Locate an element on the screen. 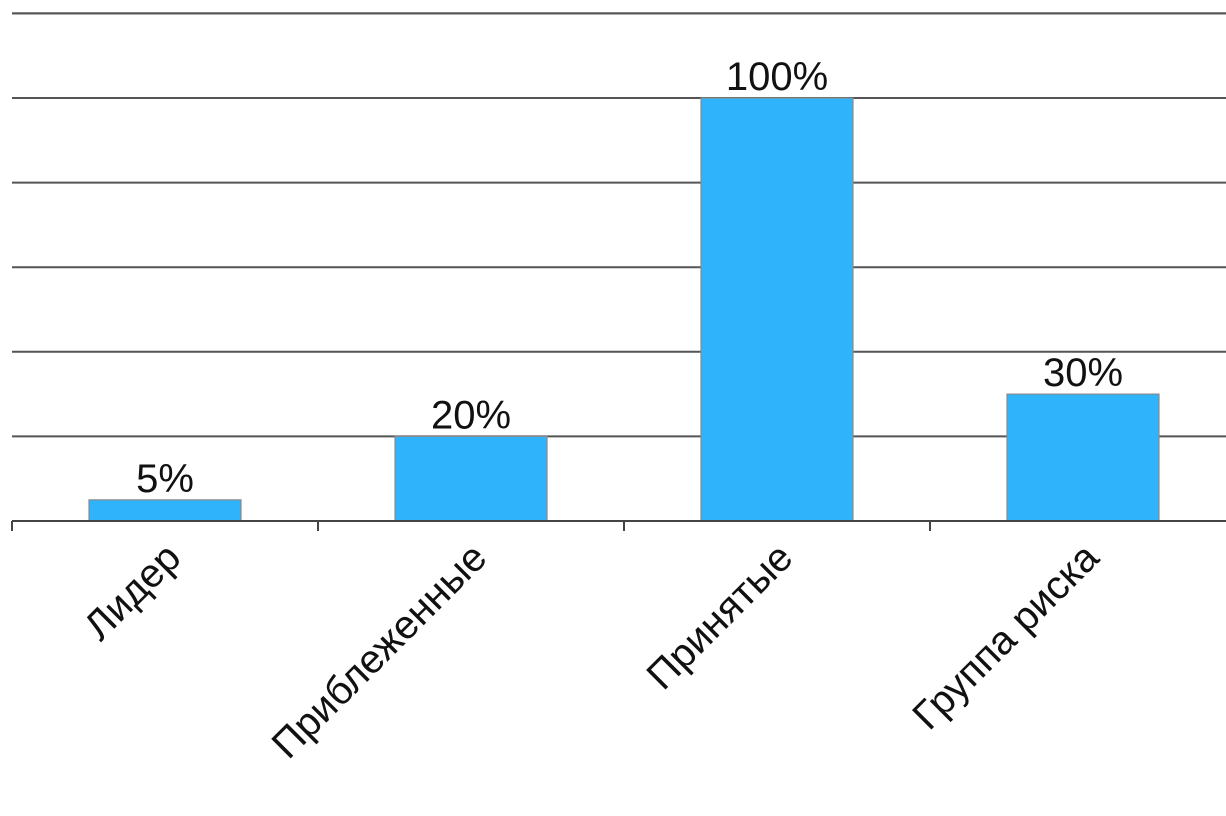 This screenshot has width=1226, height=816. data-label: 5% is located at coordinates (165, 479).